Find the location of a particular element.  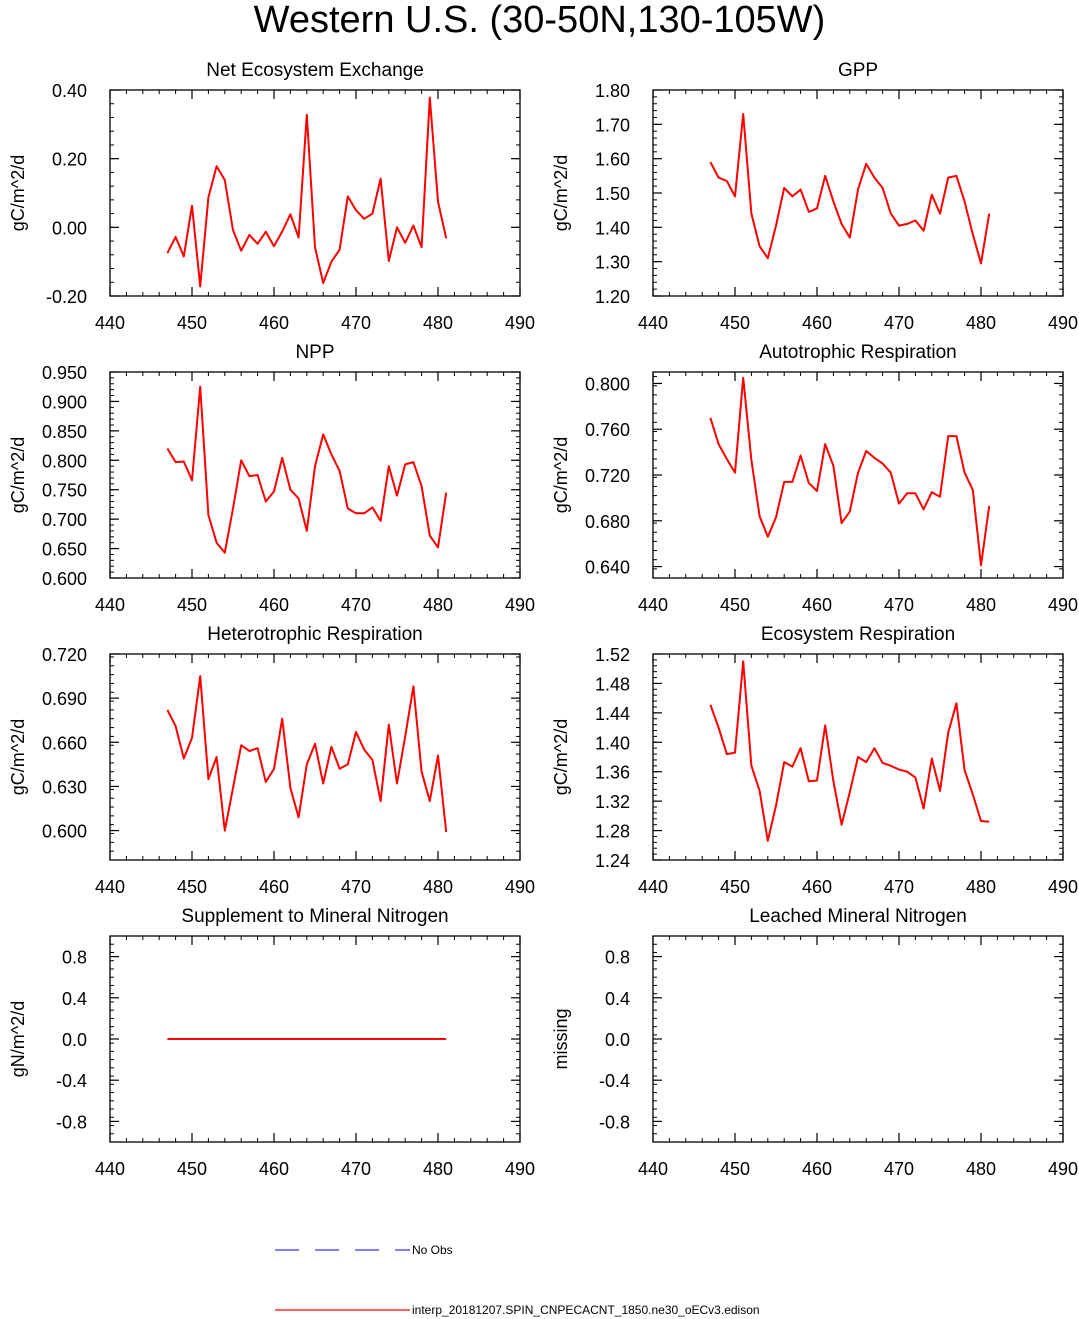

chart-title: Heterotrophic Respiration is located at coordinates (314, 634).